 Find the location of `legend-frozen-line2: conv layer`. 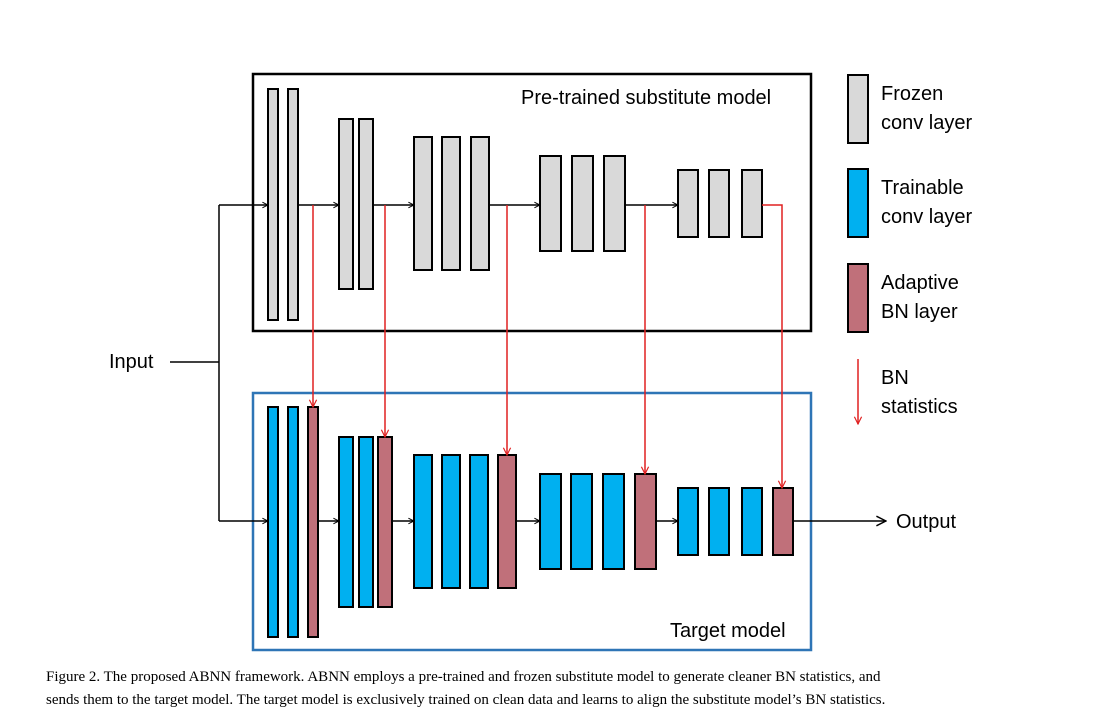

legend-frozen-line2: conv layer is located at coordinates (927, 123).